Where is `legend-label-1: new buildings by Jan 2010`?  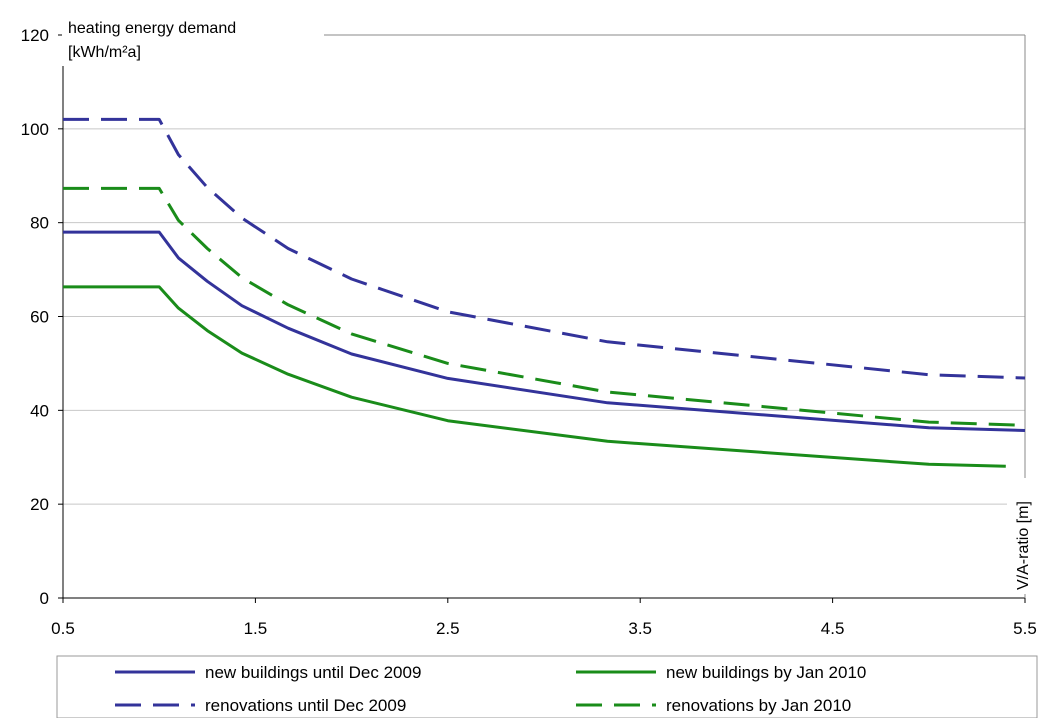 legend-label-1: new buildings by Jan 2010 is located at coordinates (766, 672).